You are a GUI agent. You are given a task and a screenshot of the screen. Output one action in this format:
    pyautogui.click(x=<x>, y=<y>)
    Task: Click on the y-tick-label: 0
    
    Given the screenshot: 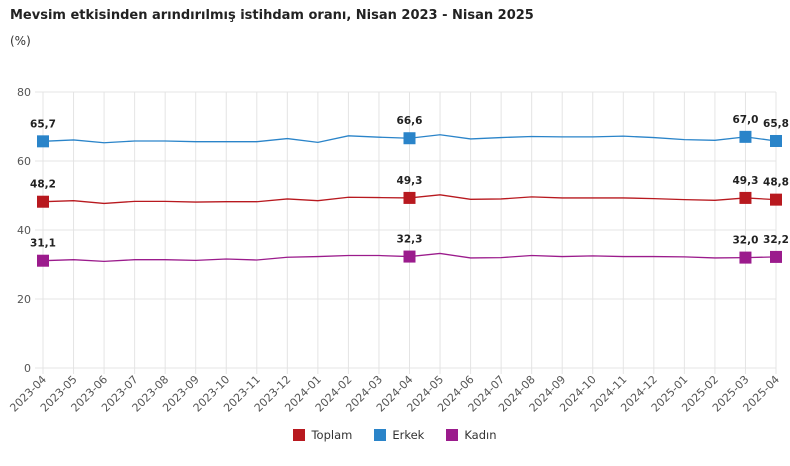 What is the action you would take?
    pyautogui.click(x=27, y=368)
    